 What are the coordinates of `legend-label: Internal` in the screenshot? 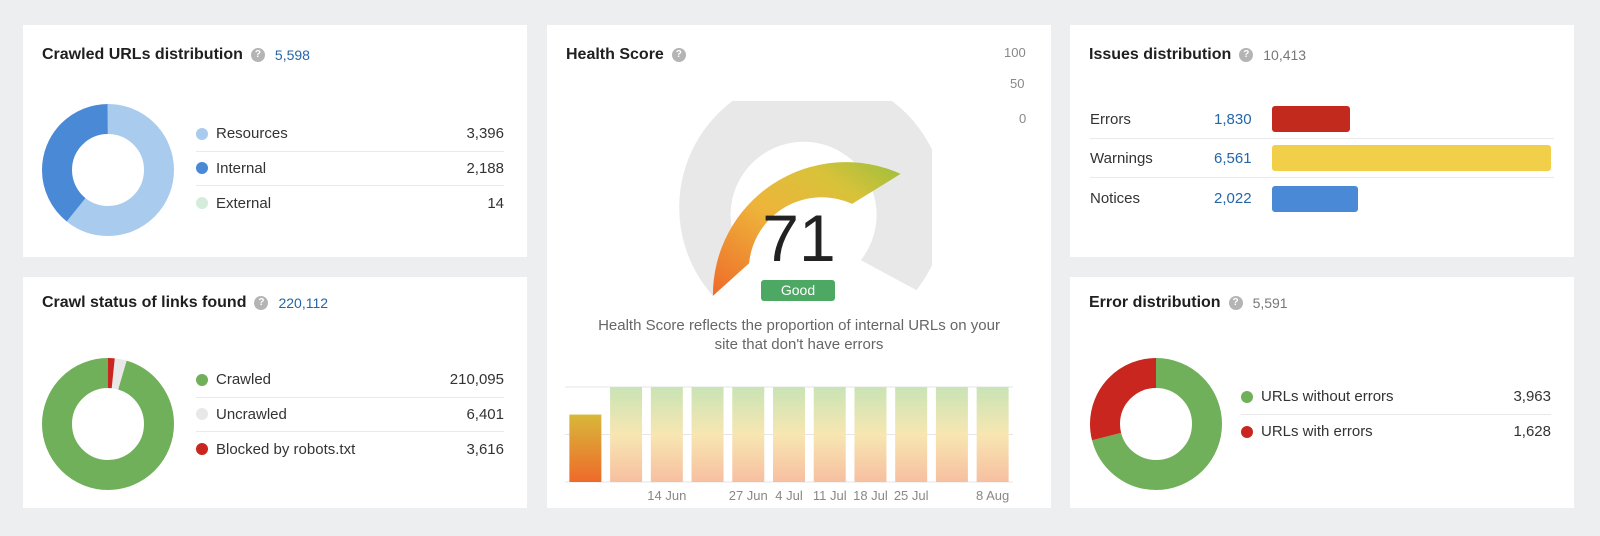 It's located at (241, 168).